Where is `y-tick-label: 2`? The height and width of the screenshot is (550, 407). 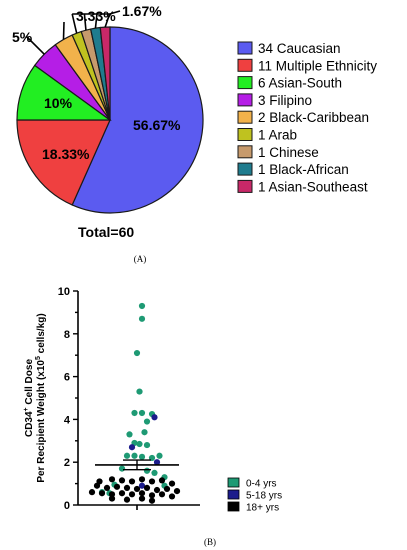 y-tick-label: 2 is located at coordinates (67, 463).